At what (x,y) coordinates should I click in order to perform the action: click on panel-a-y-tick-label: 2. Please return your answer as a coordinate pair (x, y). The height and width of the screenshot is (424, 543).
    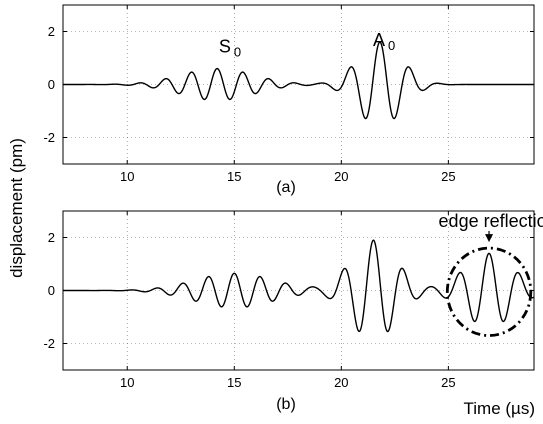
    Looking at the image, I should click on (51, 31).